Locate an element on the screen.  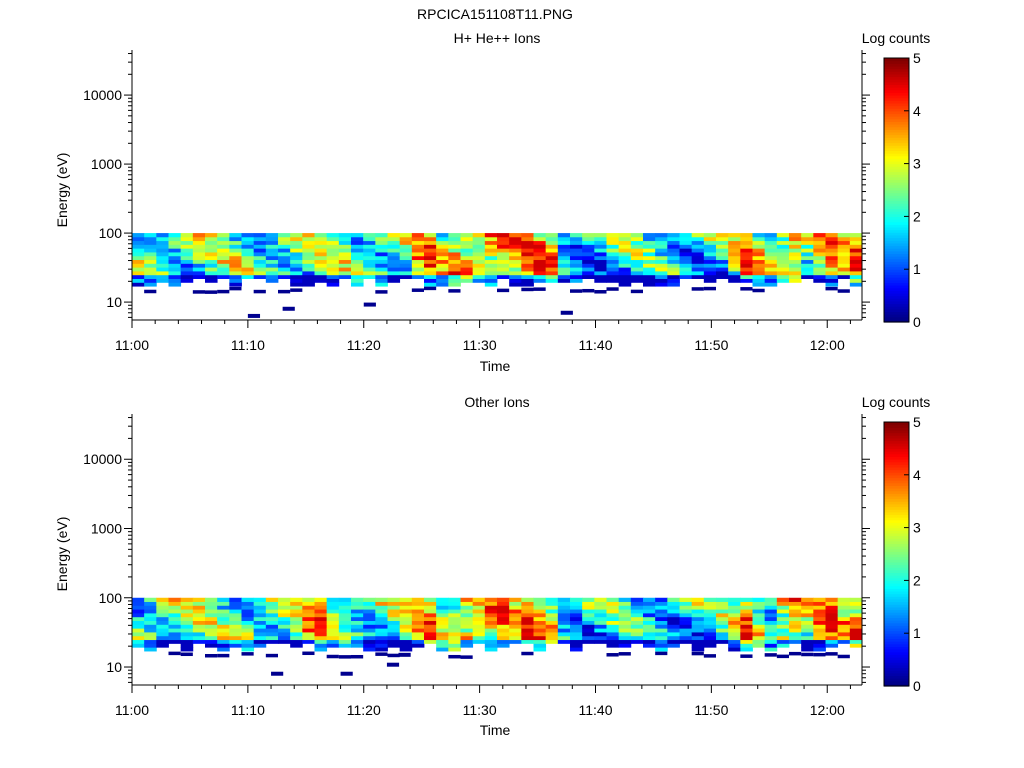
x-tick-label: 11:30 is located at coordinates (480, 345).